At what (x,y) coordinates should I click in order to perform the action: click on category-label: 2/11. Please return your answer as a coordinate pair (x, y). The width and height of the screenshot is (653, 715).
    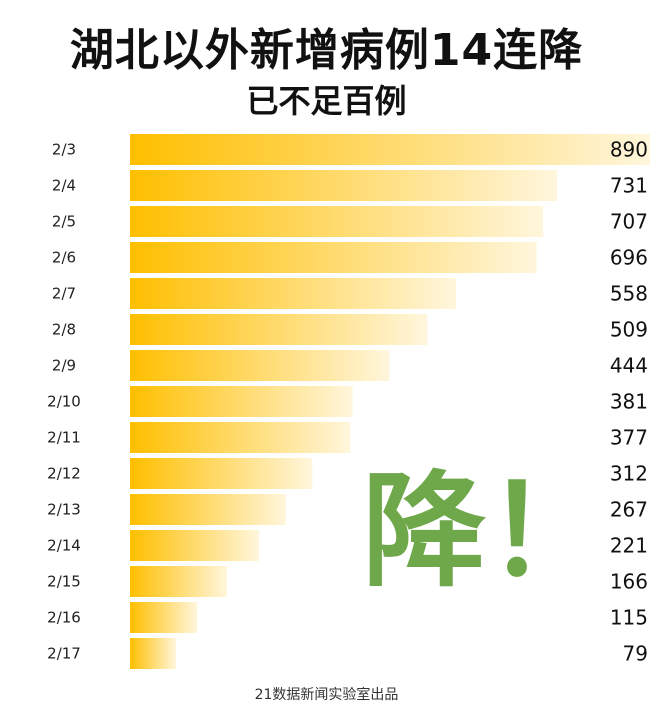
    Looking at the image, I should click on (64, 438).